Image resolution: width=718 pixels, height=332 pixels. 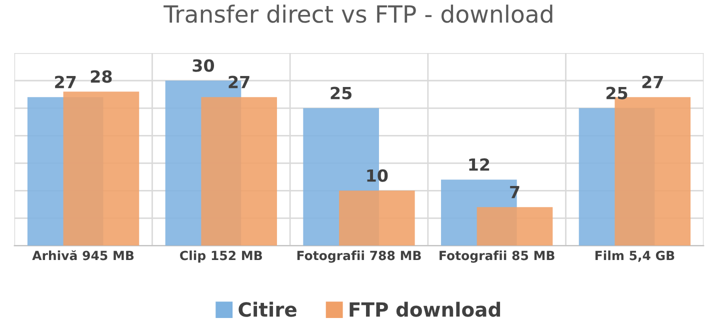 I want to click on data-label: 28, so click(x=101, y=76).